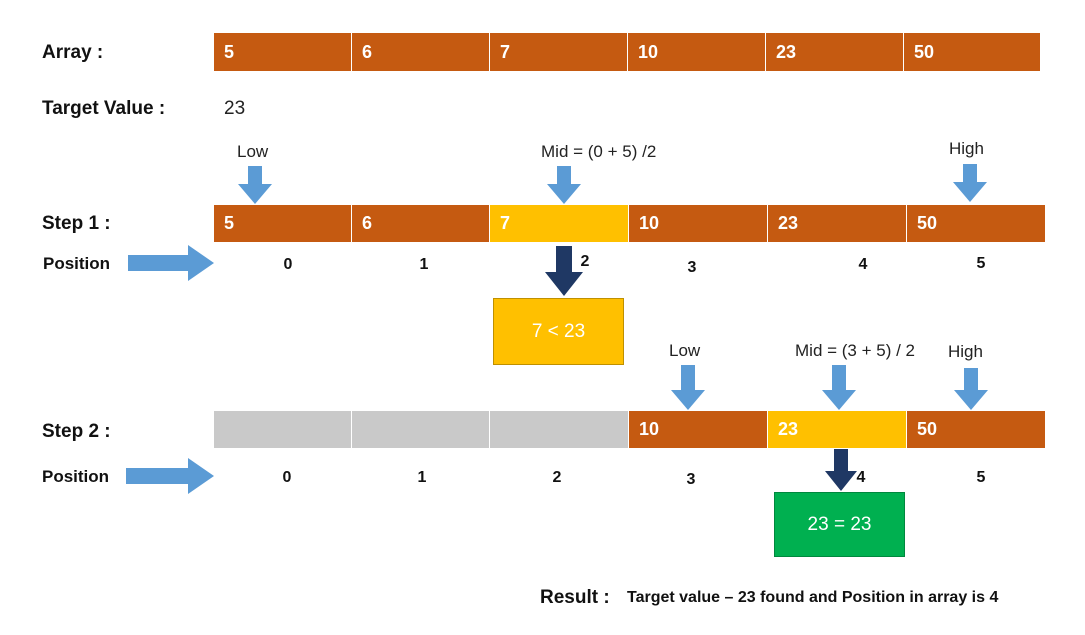 Image resolution: width=1085 pixels, height=635 pixels. I want to click on step2-position: 2, so click(557, 477).